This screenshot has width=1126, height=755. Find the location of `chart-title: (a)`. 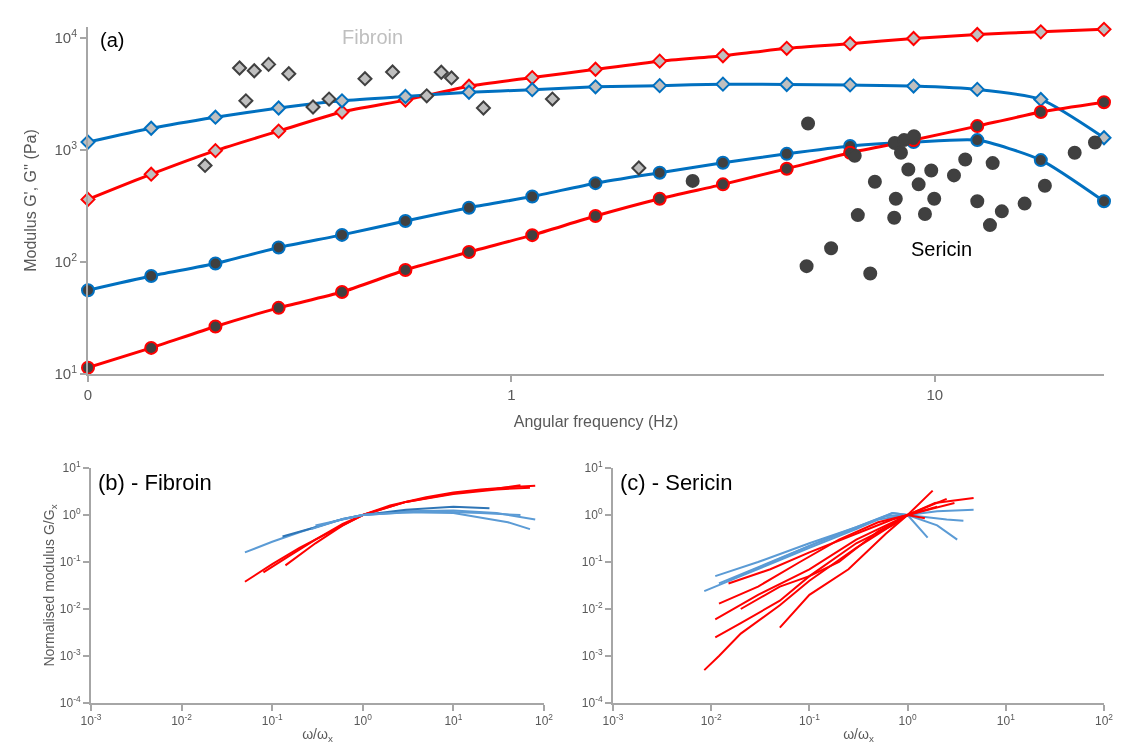

chart-title: (a) is located at coordinates (112, 40).